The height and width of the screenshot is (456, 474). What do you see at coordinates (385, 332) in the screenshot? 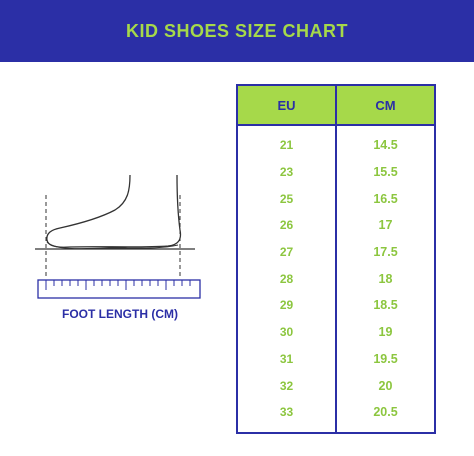
I see `cm-cell: 19` at bounding box center [385, 332].